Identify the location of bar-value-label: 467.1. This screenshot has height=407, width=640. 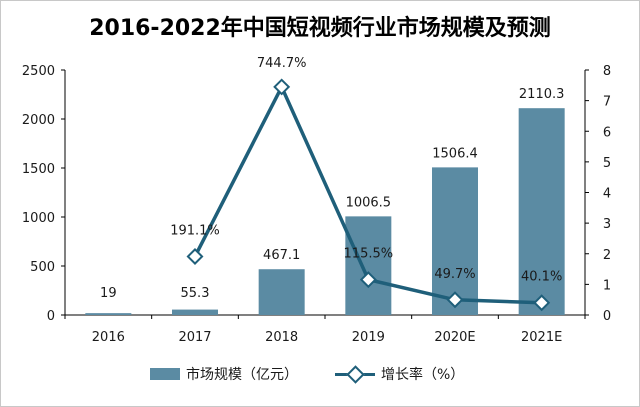
(281, 255).